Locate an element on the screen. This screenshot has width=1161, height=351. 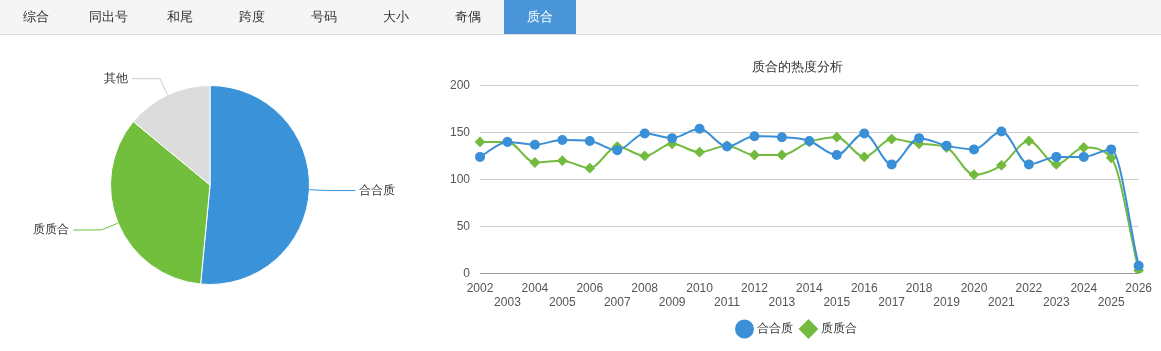
text: 和尾 is located at coordinates (180, 17).